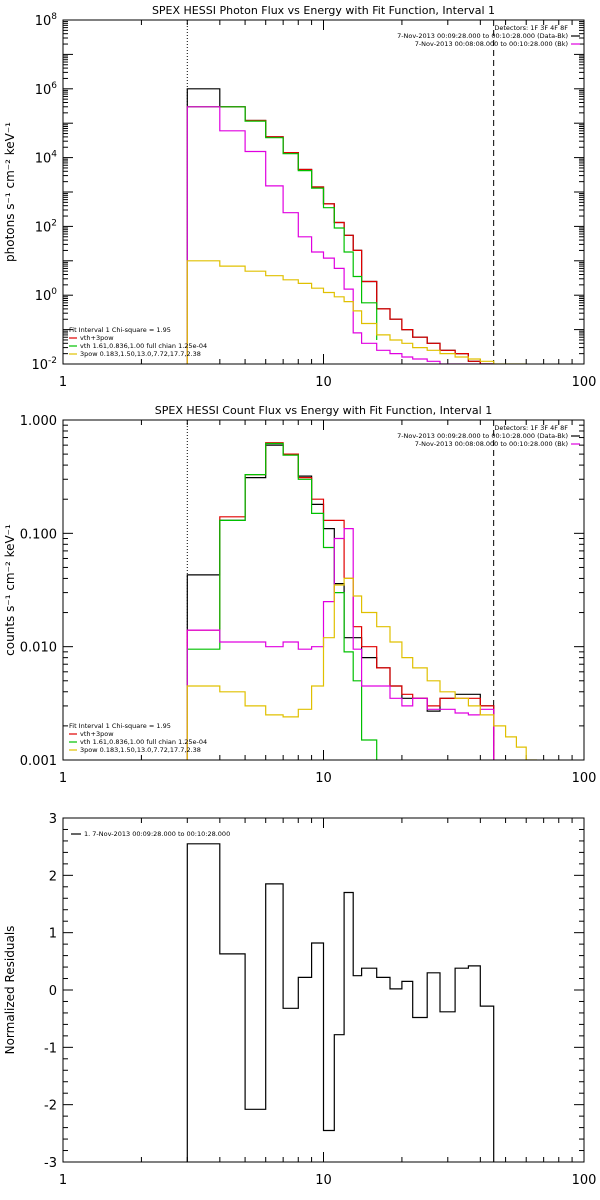  I want to click on y-tick-label: -1, so click(50, 1048).